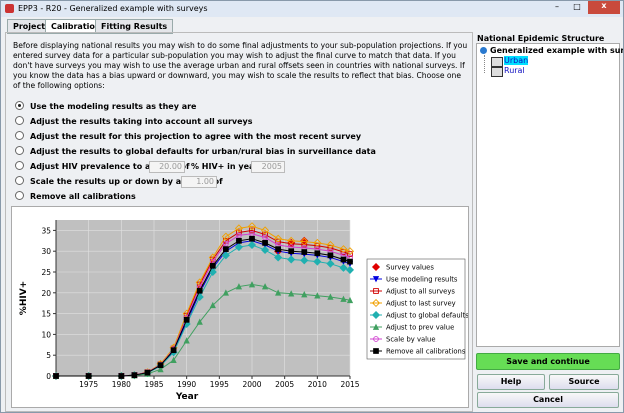 This screenshot has height=413, width=624. I want to click on maximize: □, so click(577, 6).